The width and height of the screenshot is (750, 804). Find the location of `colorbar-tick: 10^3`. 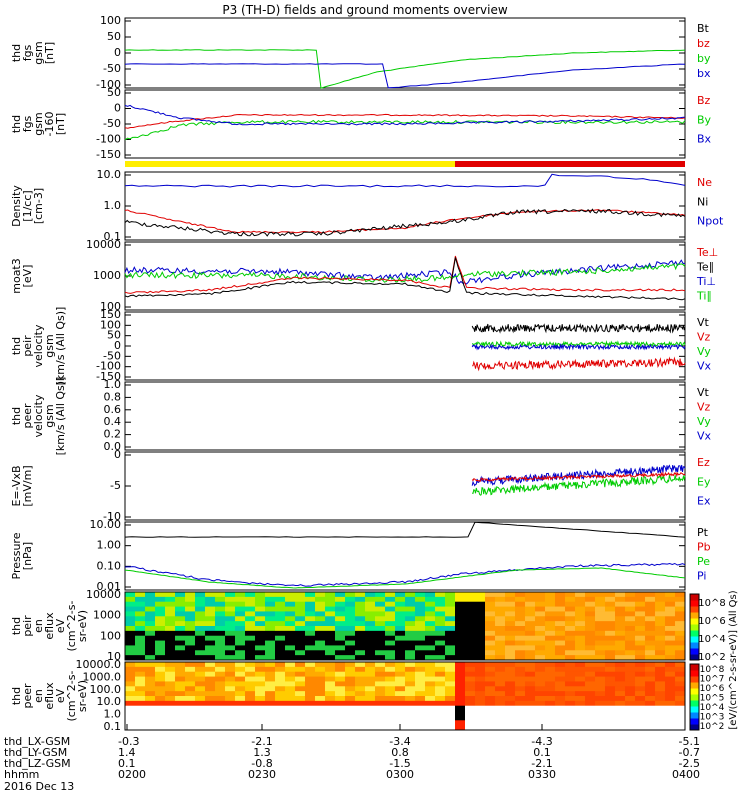

colorbar-tick: 10^3 is located at coordinates (712, 718).